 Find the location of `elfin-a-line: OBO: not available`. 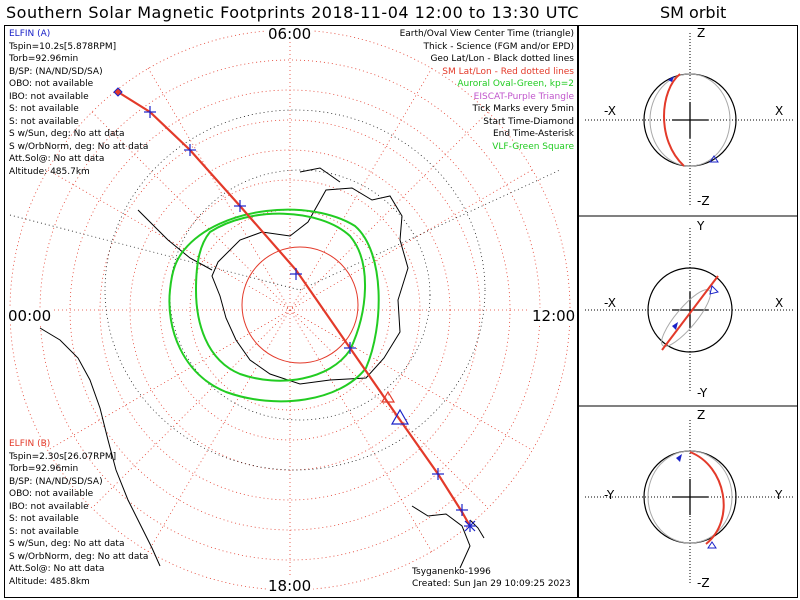

elfin-a-line: OBO: not available is located at coordinates (51, 84).